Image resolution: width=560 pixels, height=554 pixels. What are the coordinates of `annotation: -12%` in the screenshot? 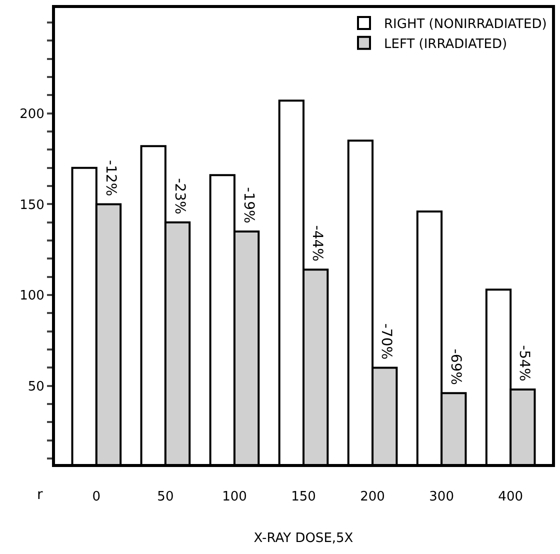 It's located at (110, 178).